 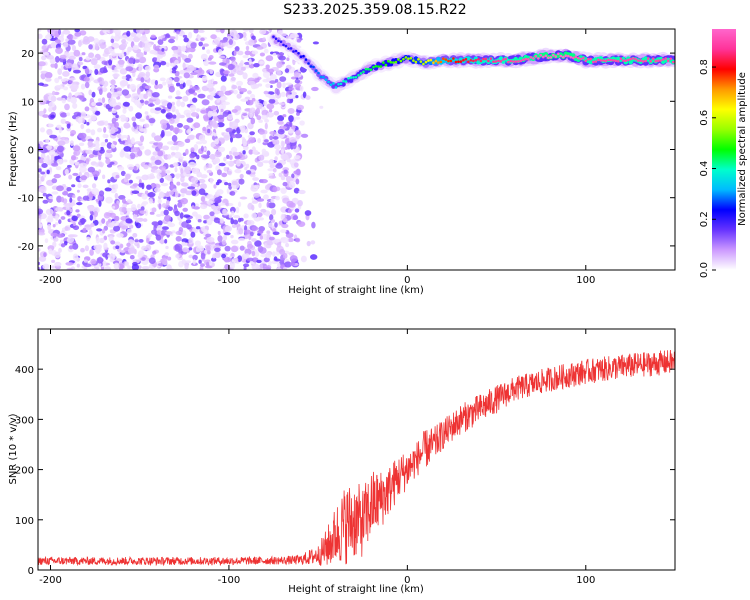 What do you see at coordinates (24, 471) in the screenshot?
I see `snr-y-tick-label: 200` at bounding box center [24, 471].